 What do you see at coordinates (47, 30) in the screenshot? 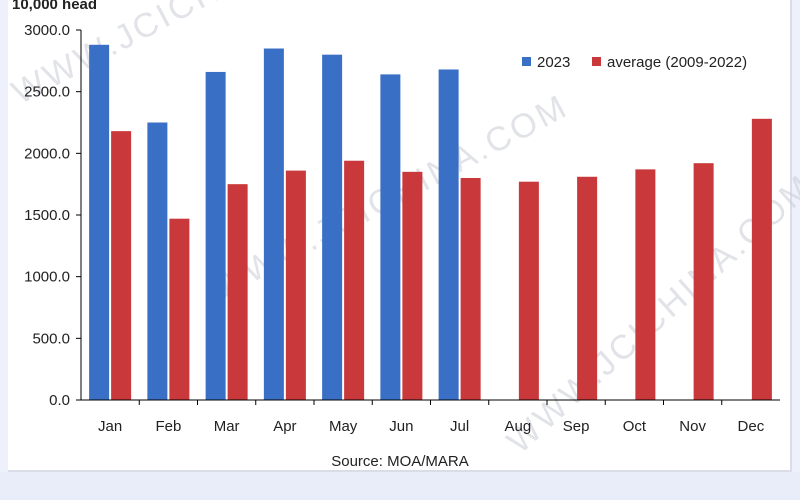
I see `y-tick-label: 3000.0` at bounding box center [47, 30].